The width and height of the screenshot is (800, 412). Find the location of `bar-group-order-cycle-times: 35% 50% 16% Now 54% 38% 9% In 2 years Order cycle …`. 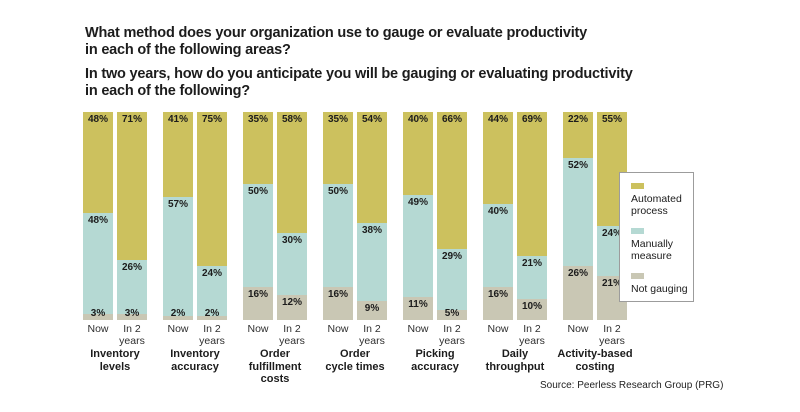

bar-group-order-cycle-times: 35% 50% 16% Now 54% 38% 9% In 2 years Order cycle … is located at coordinates (355, 242).